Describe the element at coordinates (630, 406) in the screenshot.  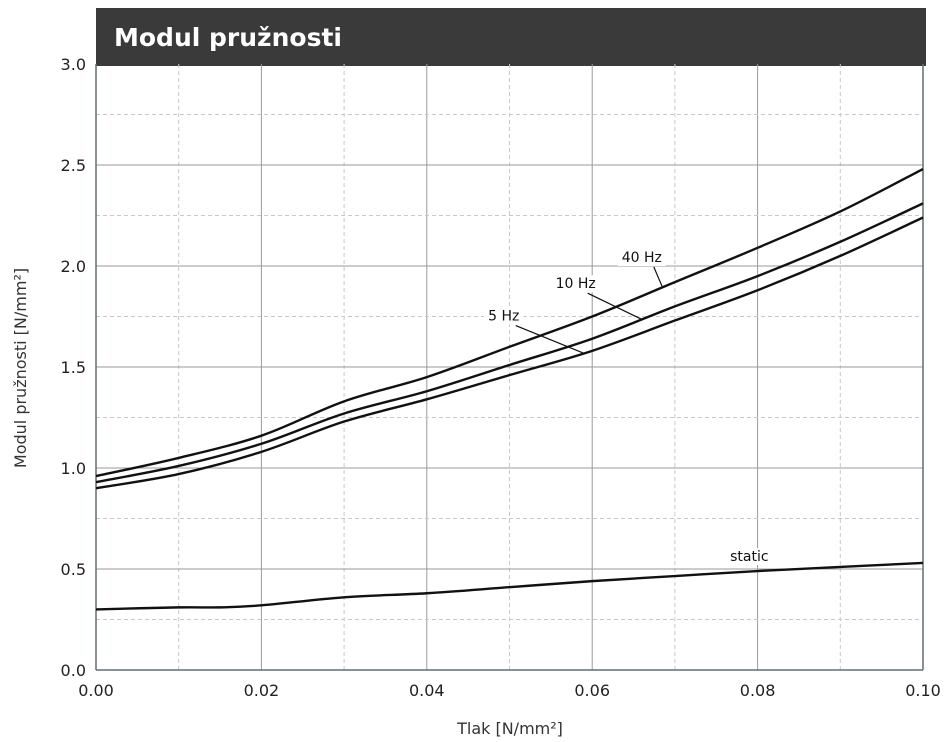
I see `series-labels: 40 Hz 10 Hz 5 Hz static` at that location.